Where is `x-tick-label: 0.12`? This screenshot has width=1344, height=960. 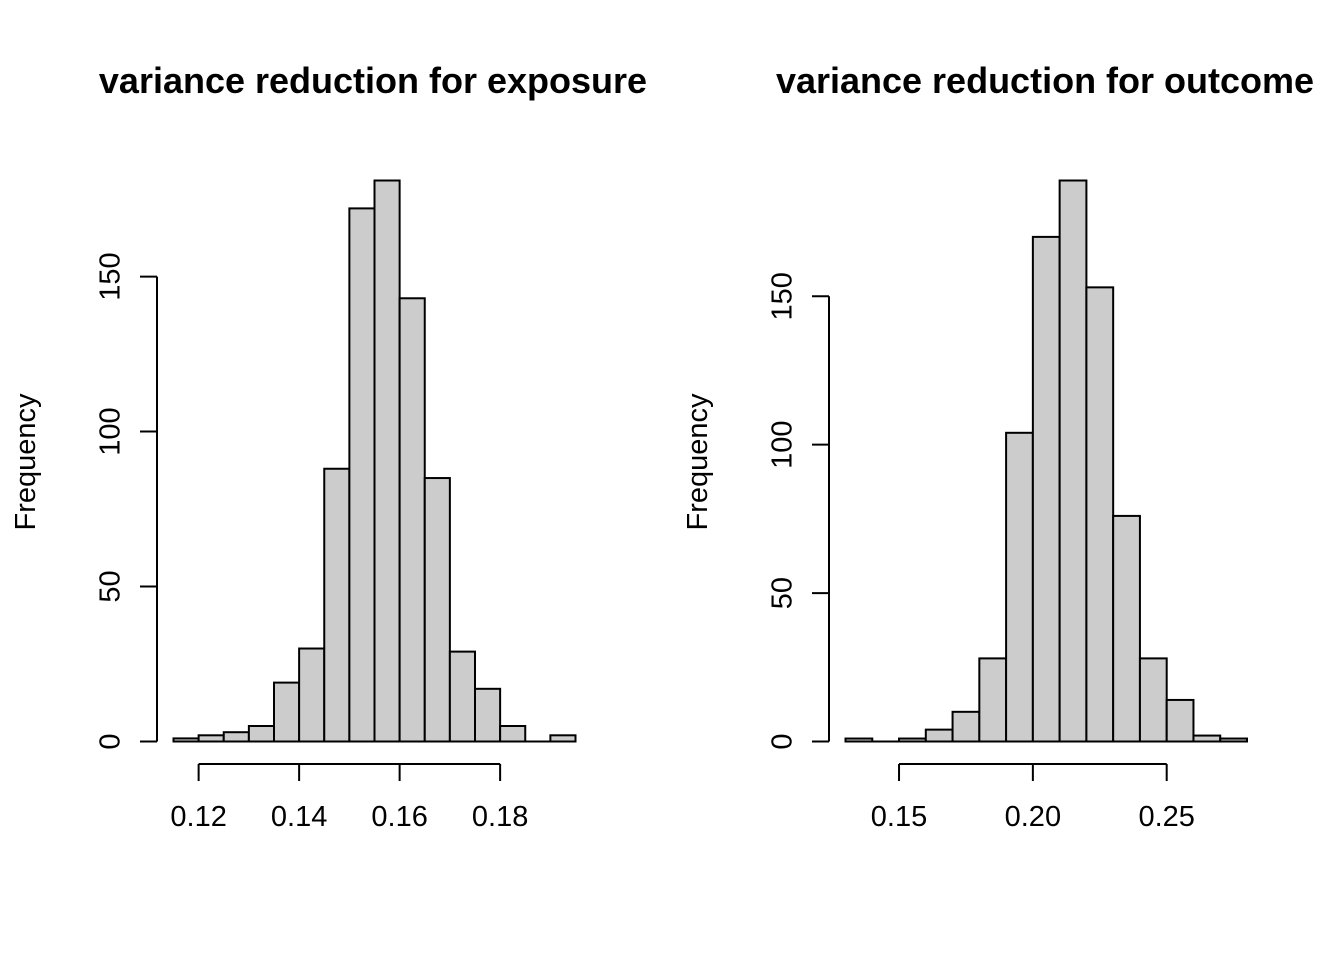 x-tick-label: 0.12 is located at coordinates (198, 817).